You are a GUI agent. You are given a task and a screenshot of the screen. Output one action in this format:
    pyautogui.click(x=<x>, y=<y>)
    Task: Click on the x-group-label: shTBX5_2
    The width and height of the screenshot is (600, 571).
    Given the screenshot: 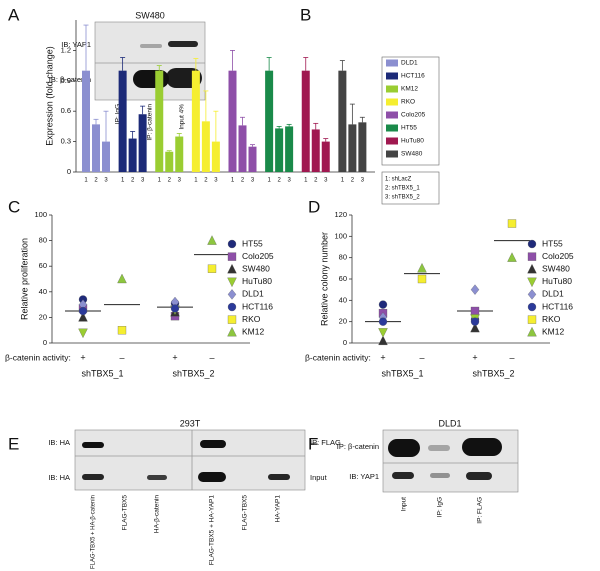 What is the action you would take?
    pyautogui.click(x=193, y=373)
    